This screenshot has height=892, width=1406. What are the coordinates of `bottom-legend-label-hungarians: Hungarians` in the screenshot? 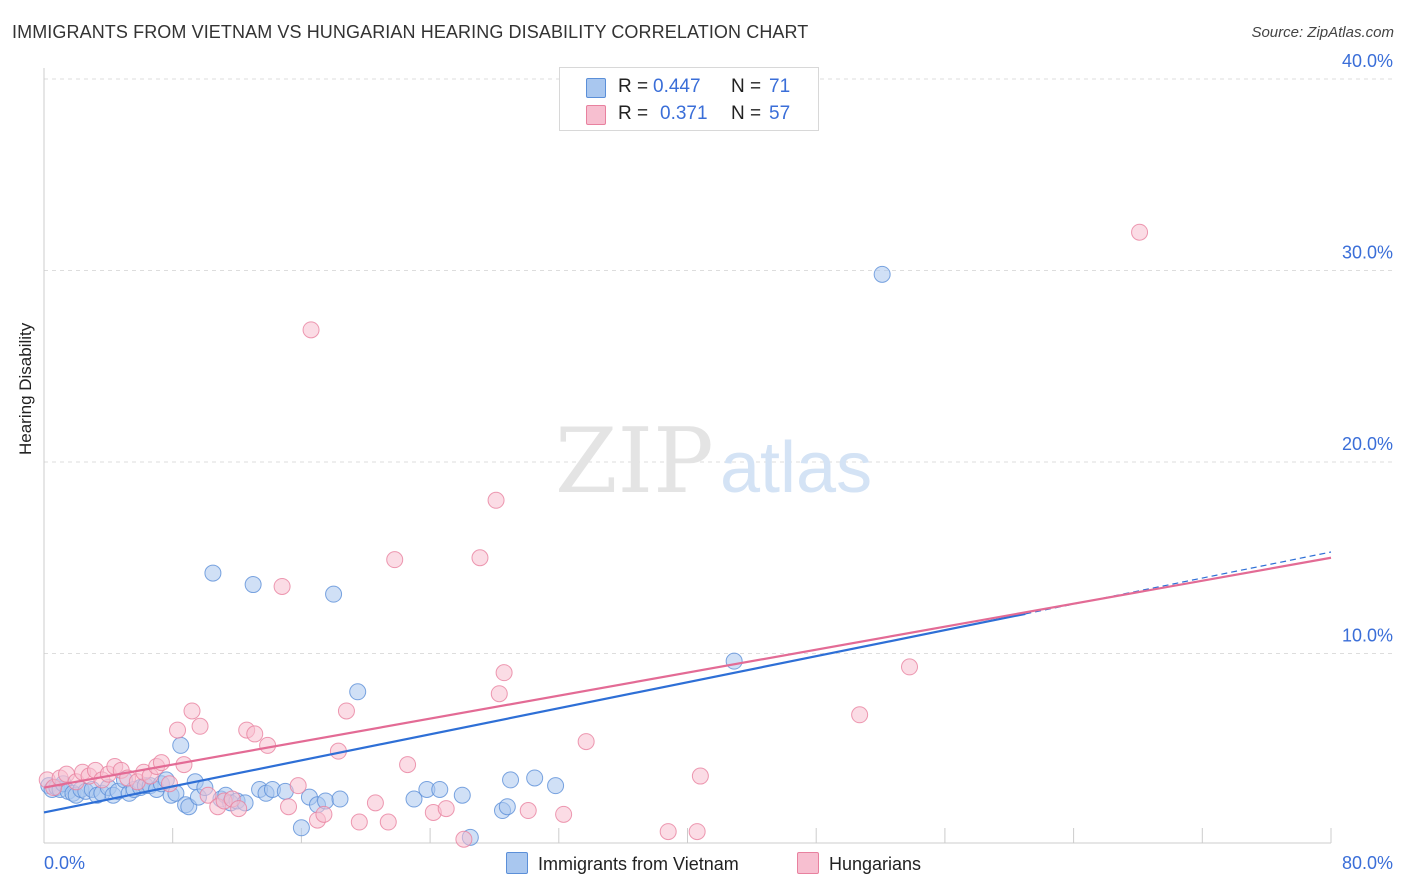 It's located at (875, 864).